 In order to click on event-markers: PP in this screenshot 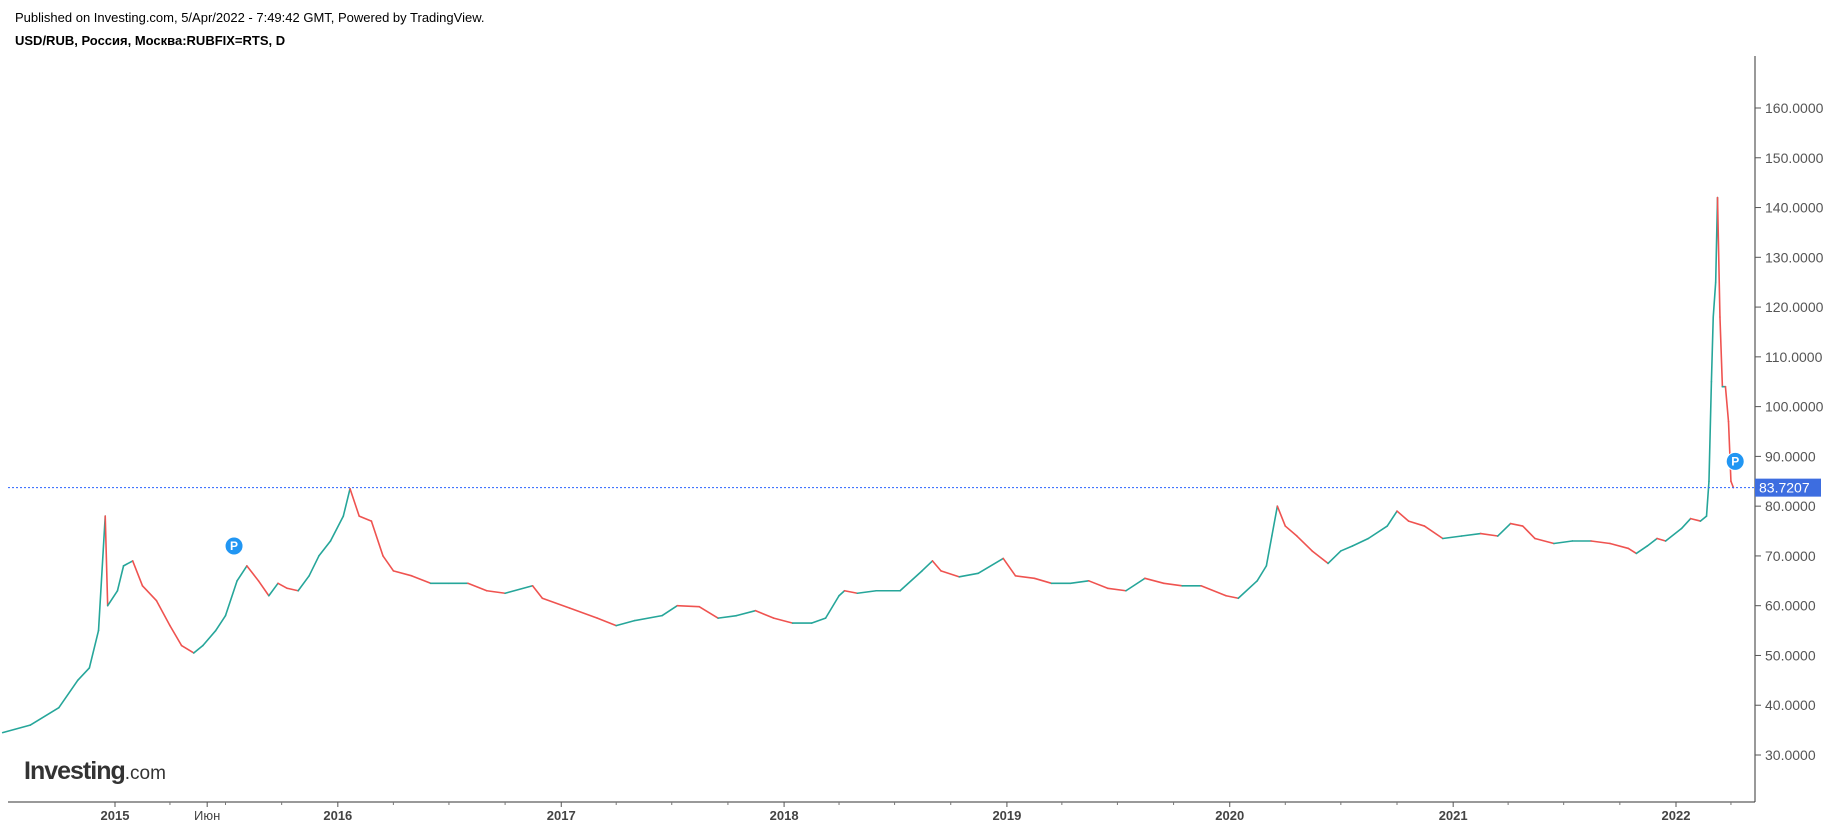, I will do `click(984, 503)`.